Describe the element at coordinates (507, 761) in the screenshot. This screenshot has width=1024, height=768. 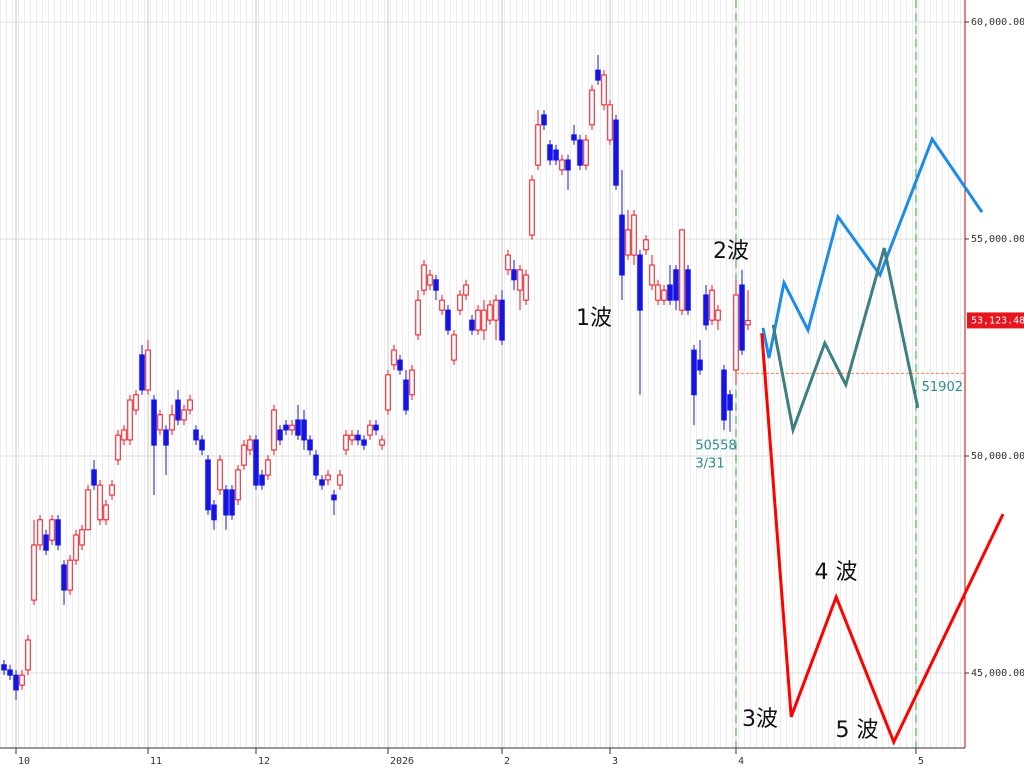
I see `x-tick-label: 2` at that location.